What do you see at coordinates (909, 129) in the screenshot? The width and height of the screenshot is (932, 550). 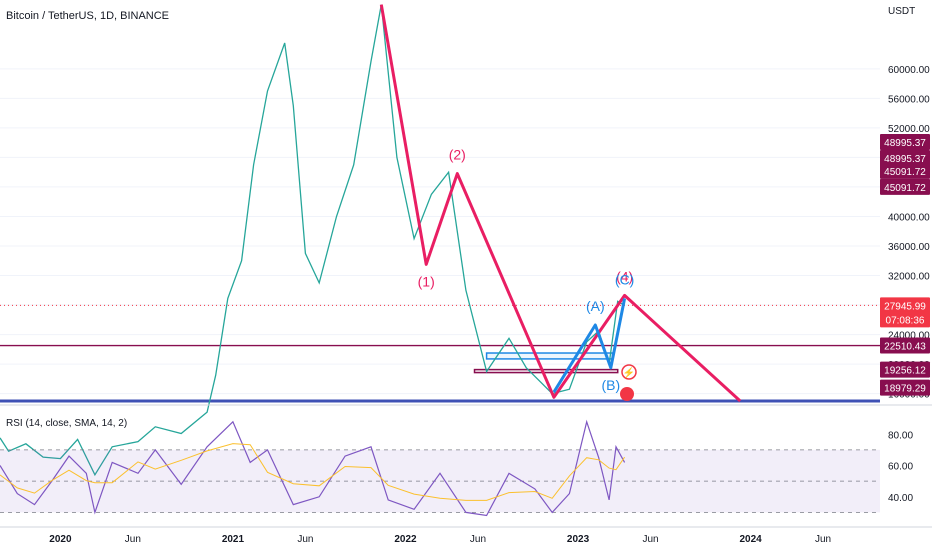 I see `price-tick-label: 52000.00` at bounding box center [909, 129].